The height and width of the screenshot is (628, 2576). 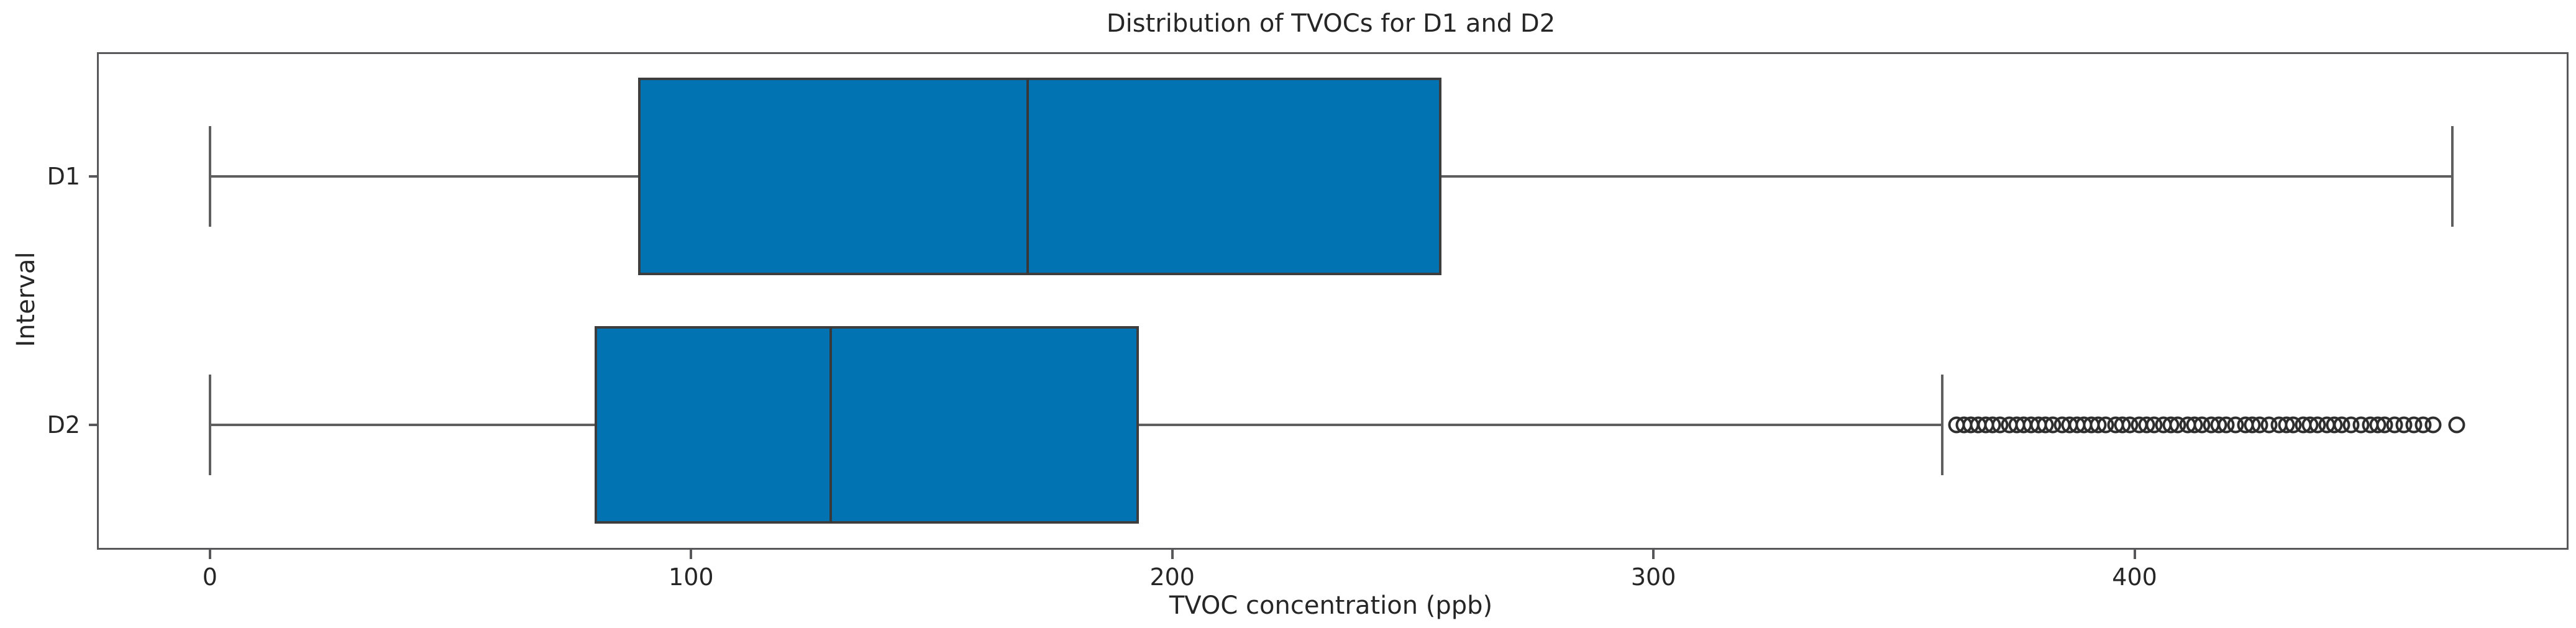 What do you see at coordinates (26, 299) in the screenshot?
I see `y-axis-label: Interval` at bounding box center [26, 299].